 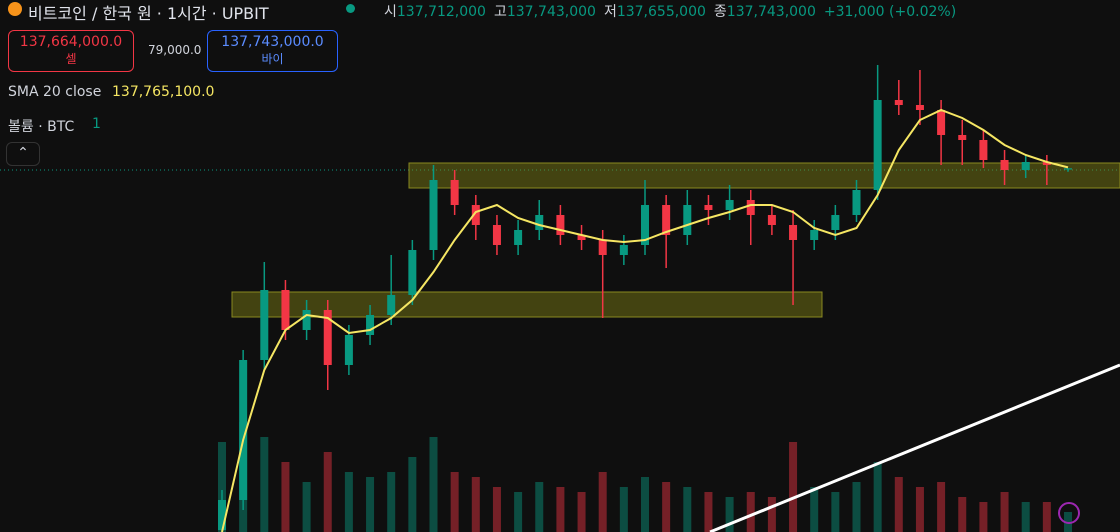 I want to click on buy-button: 137,743,000.0 바이, so click(x=272, y=51).